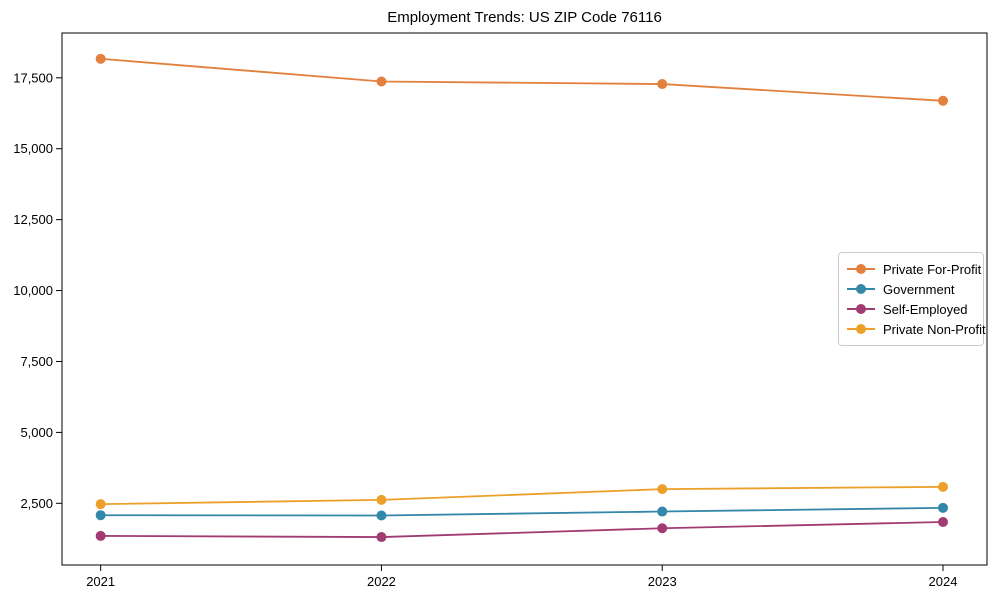  Describe the element at coordinates (522, 79) in the screenshot. I see `series-line-private-for-profit` at that location.